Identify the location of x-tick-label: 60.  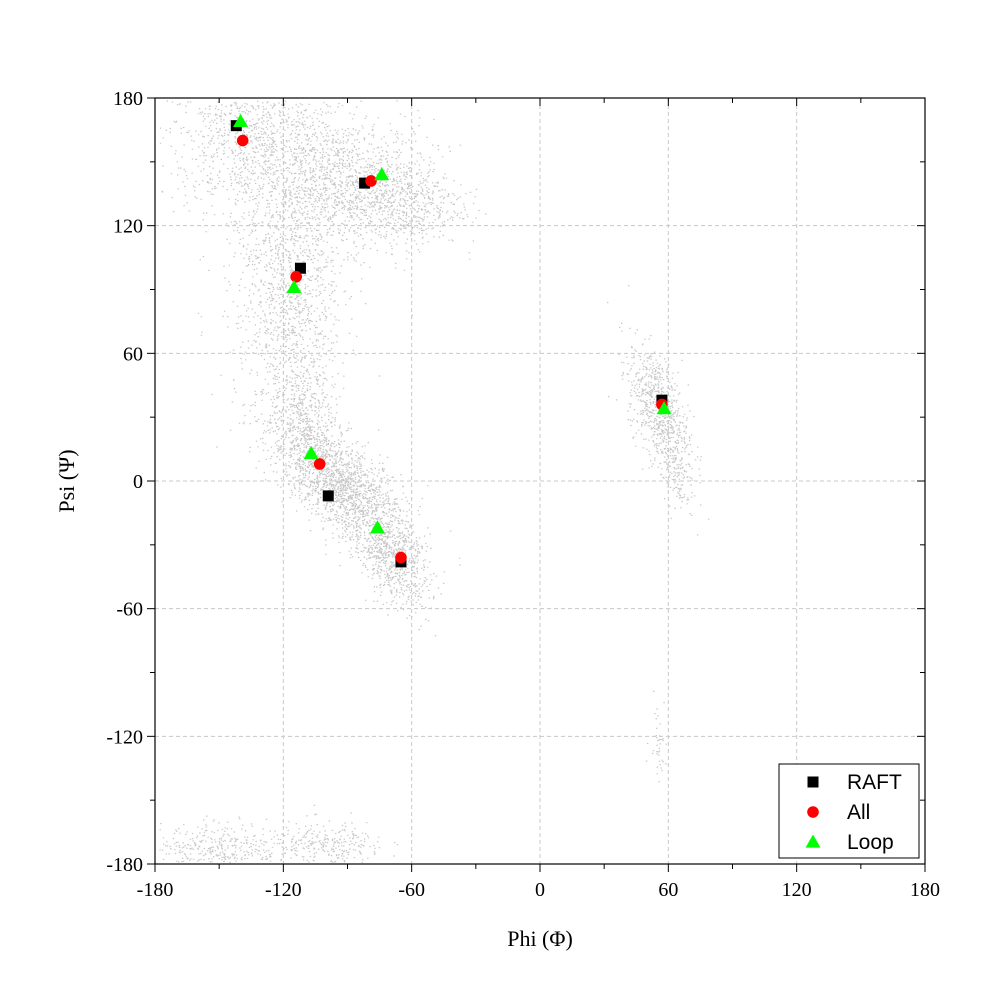
(668, 890).